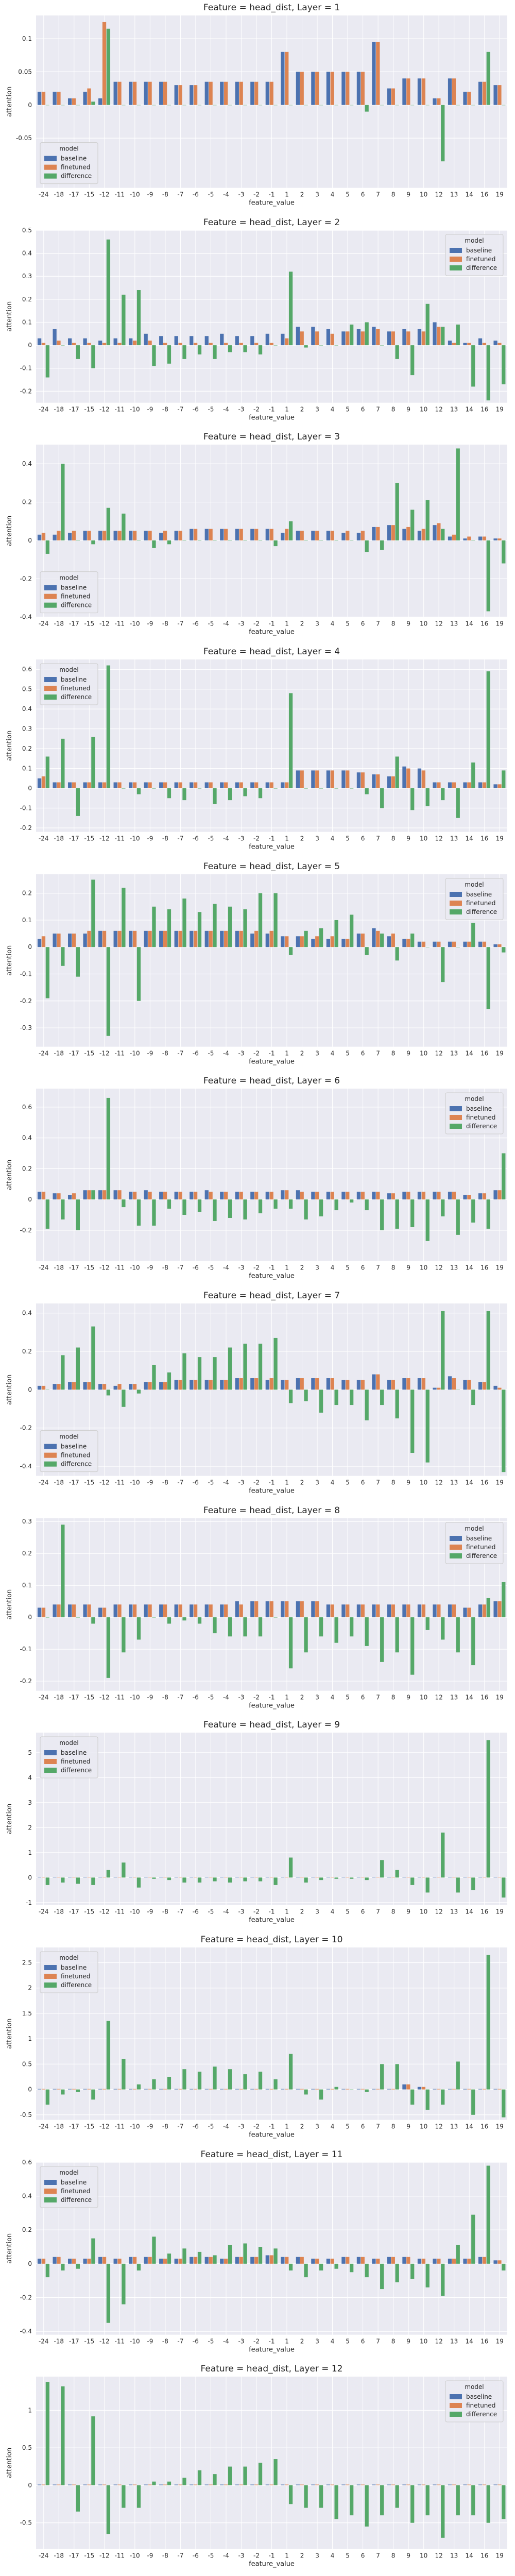  I want to click on legend-swatch-baseline, so click(456, 250).